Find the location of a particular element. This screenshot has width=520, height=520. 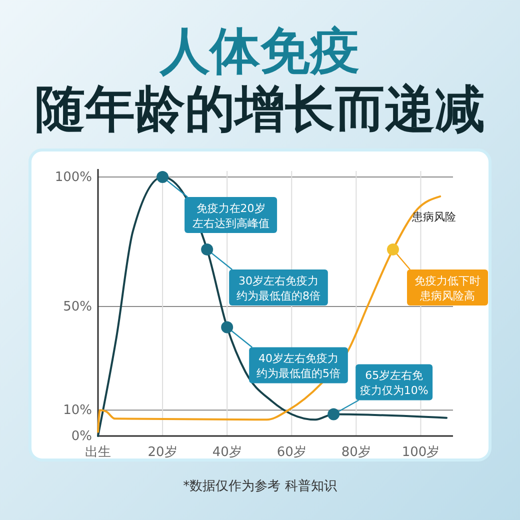

series-label: 患病风险 is located at coordinates (433, 217).